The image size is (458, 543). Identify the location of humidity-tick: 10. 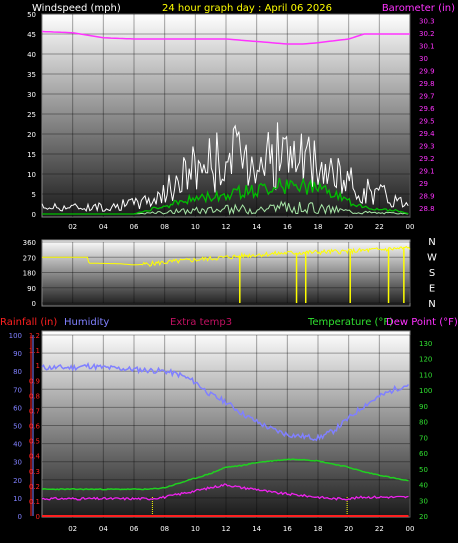
(17, 499).